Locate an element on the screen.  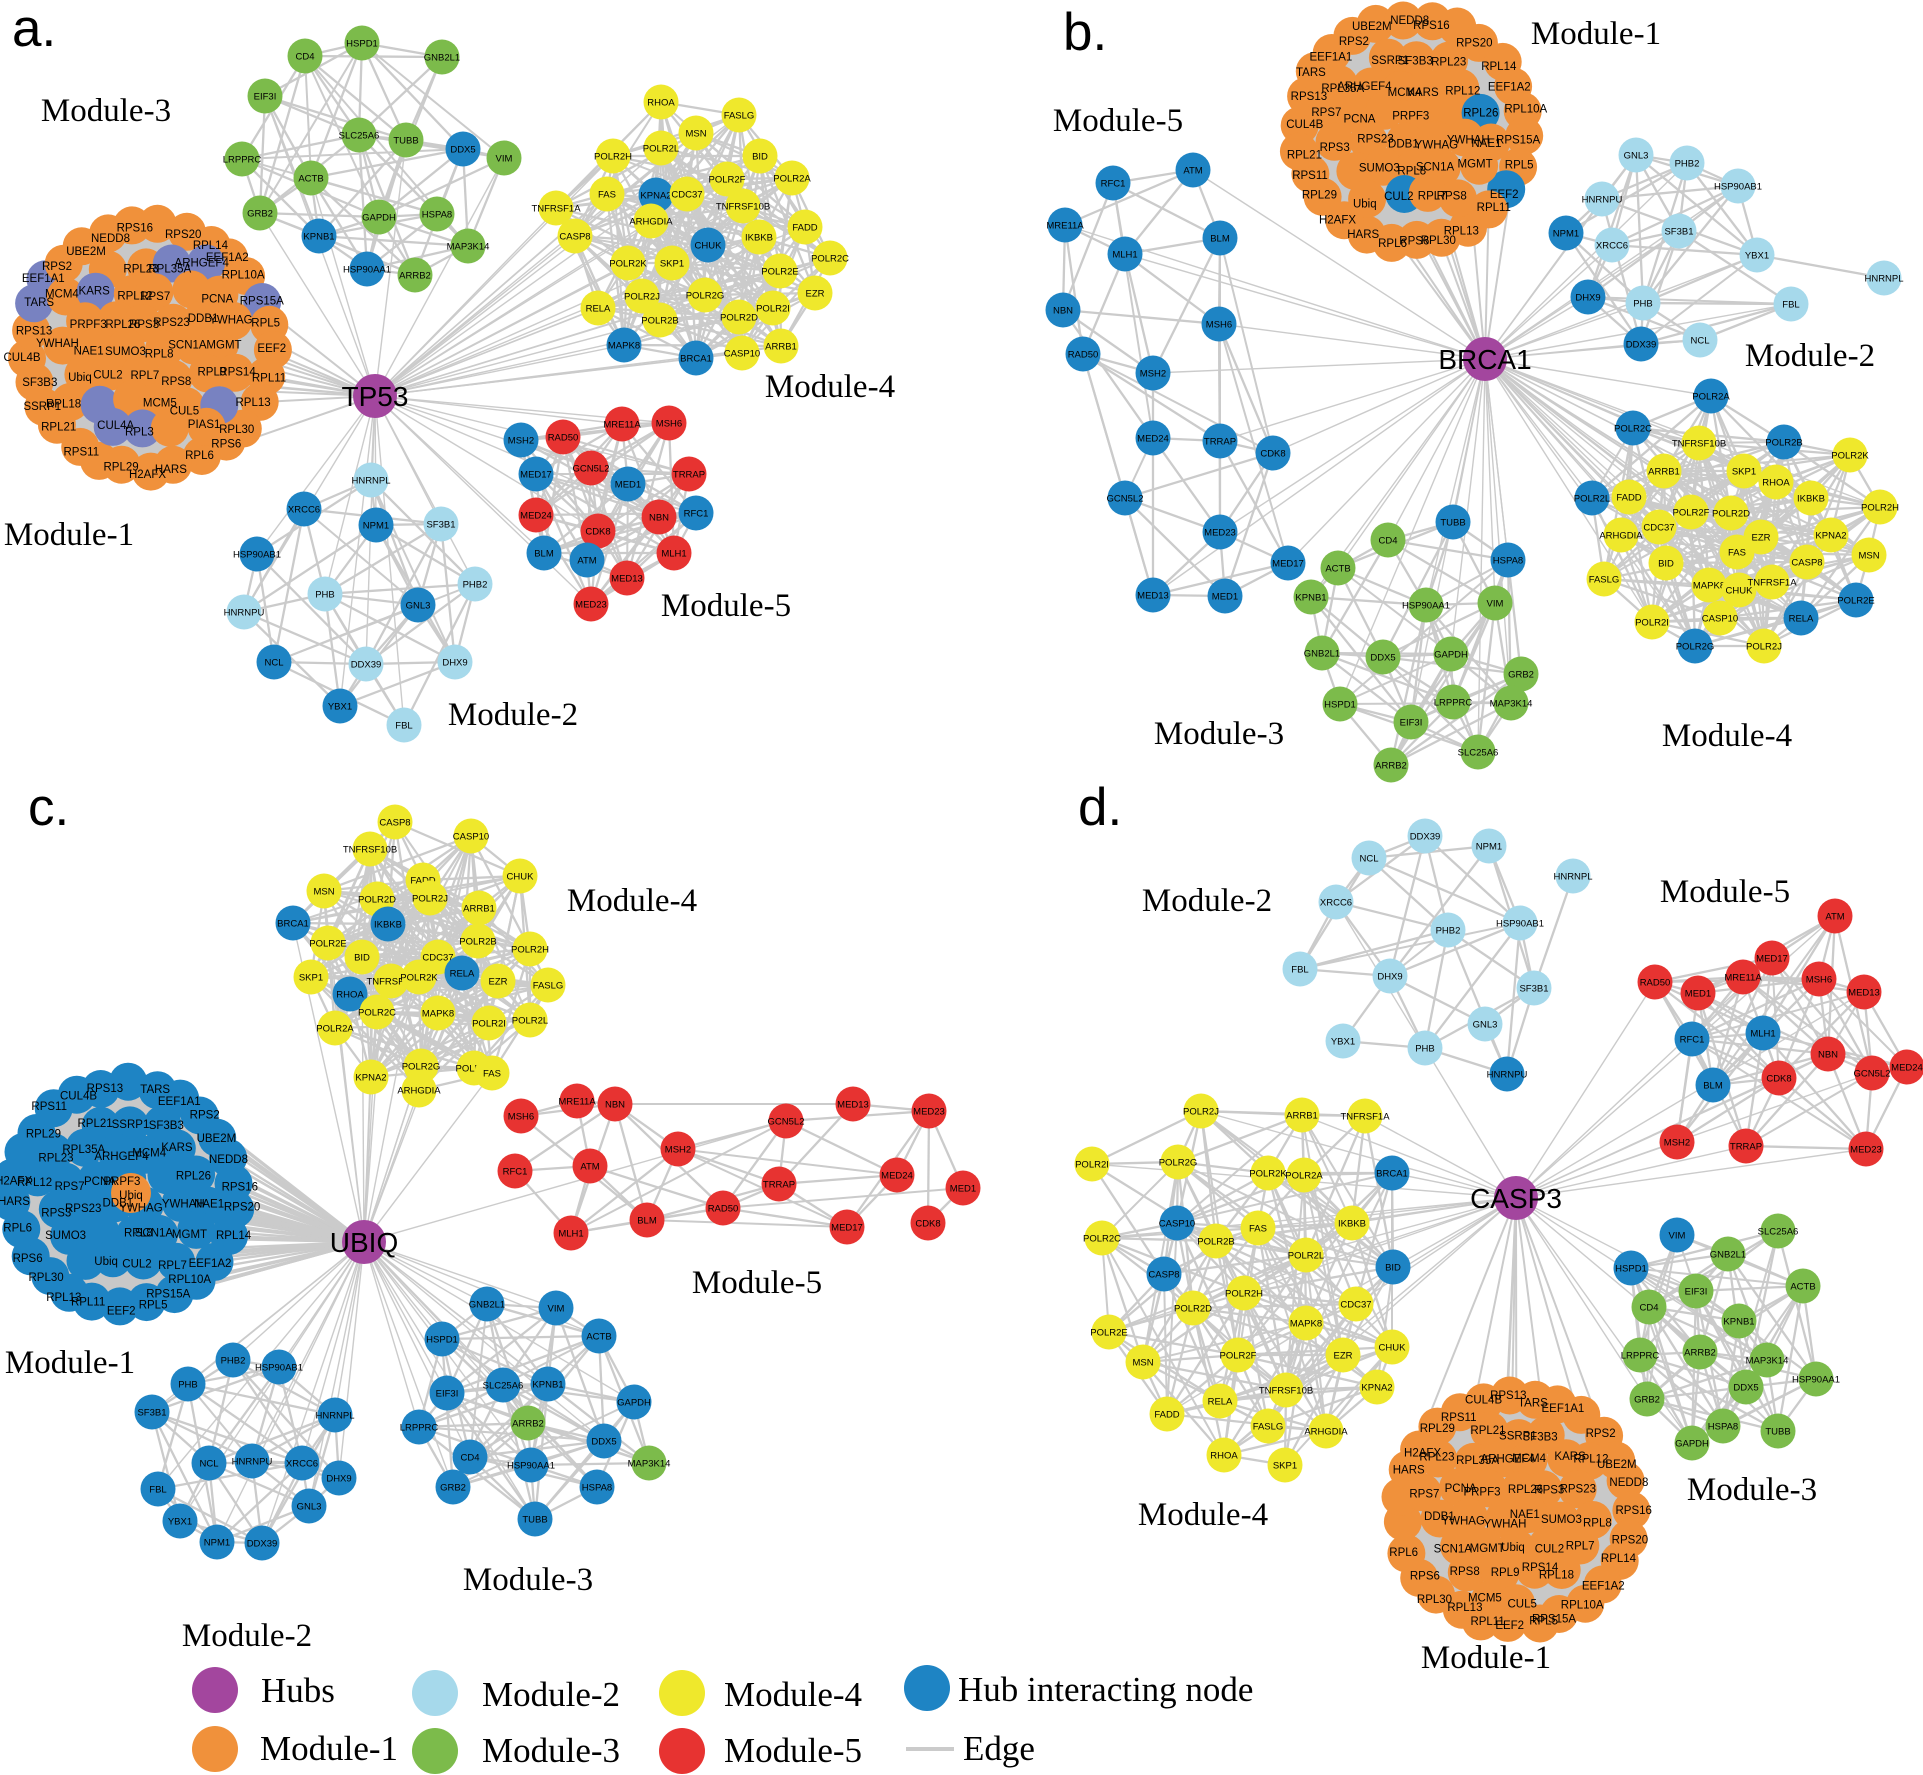
svg-text: GNL3 is located at coordinates (309, 1506).